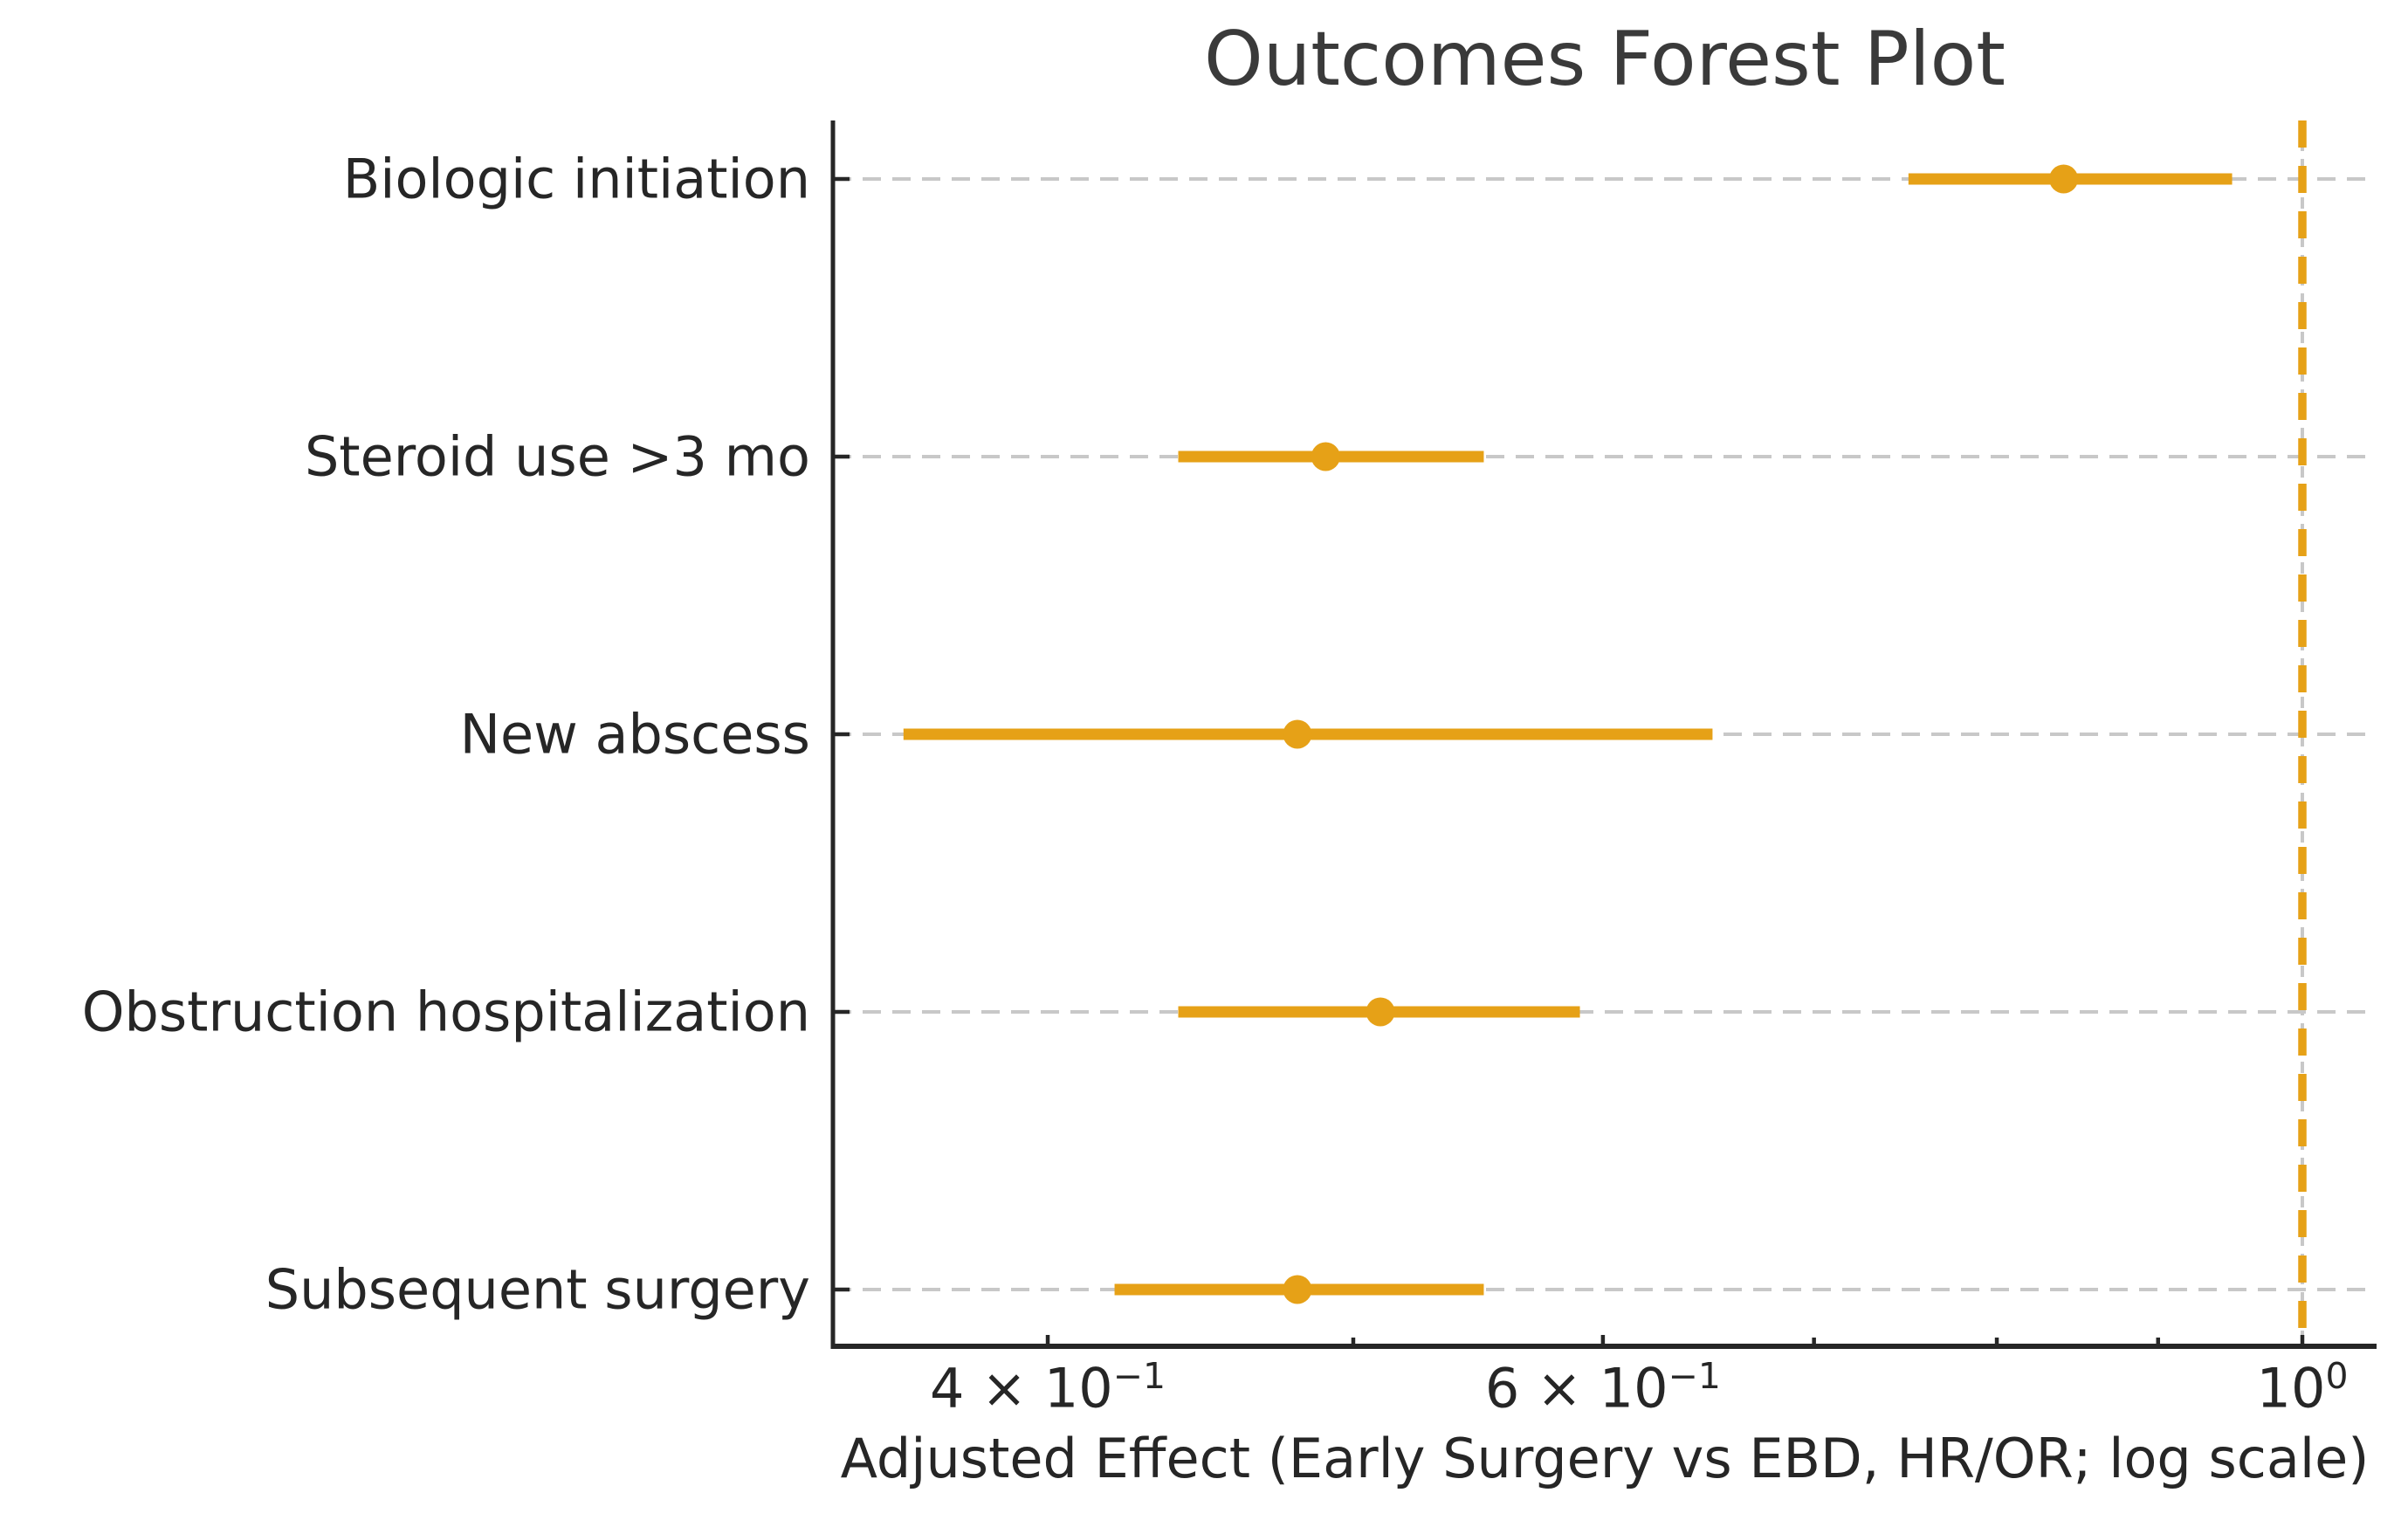 The width and height of the screenshot is (2408, 1534). I want to click on x-tick-label: 100, so click(2302, 1387).